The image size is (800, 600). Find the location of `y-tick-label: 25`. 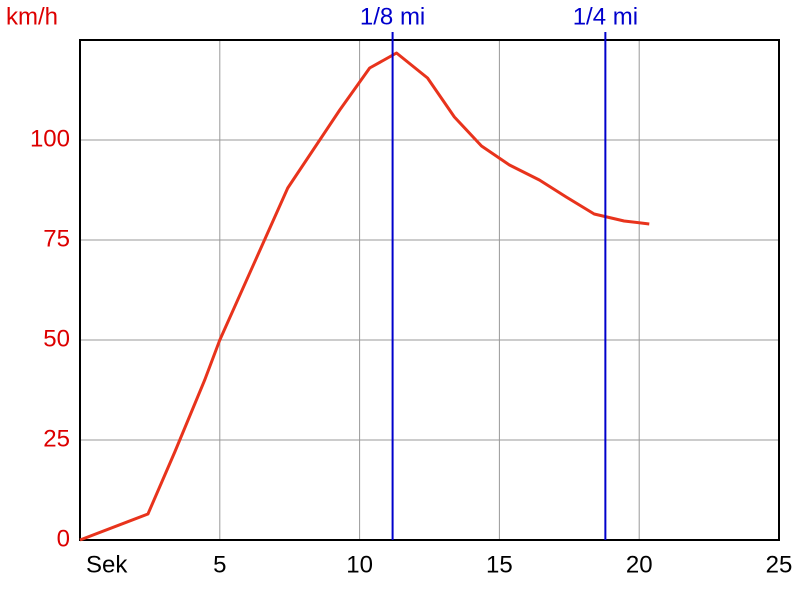

y-tick-label: 25 is located at coordinates (56, 438).